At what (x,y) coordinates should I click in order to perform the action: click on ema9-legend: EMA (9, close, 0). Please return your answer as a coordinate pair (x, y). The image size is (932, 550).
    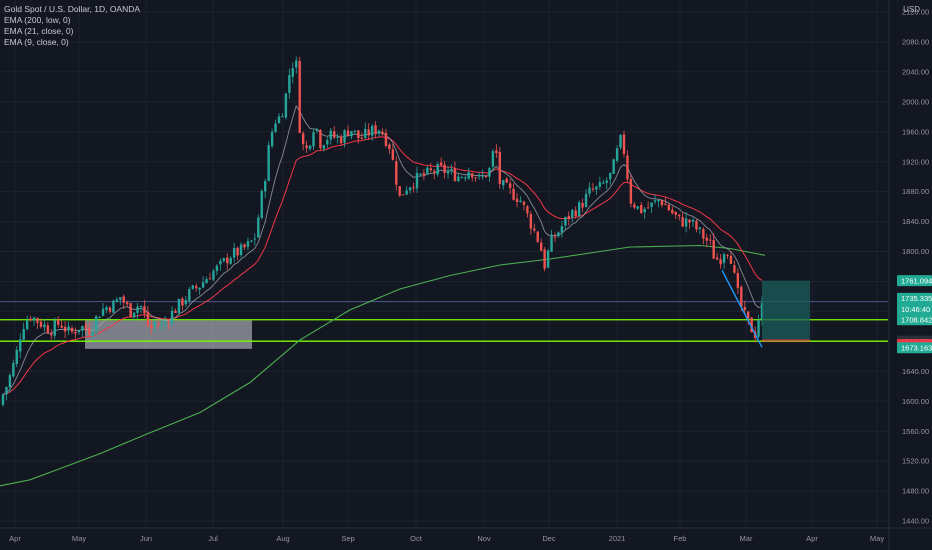
    Looking at the image, I should click on (36, 42).